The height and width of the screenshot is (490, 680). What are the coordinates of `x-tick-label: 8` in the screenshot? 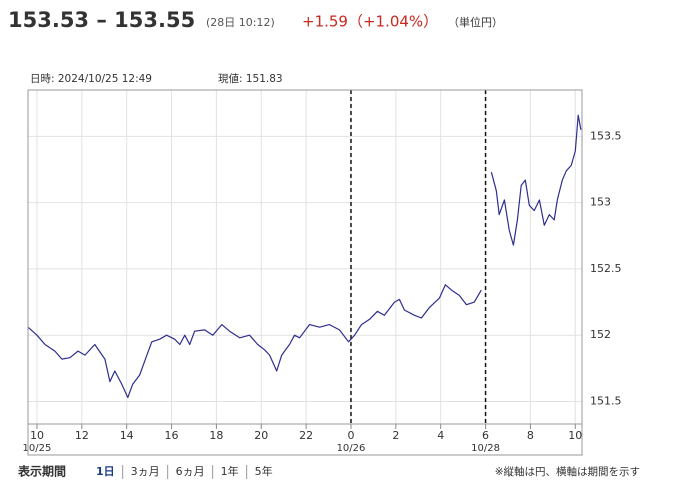 It's located at (530, 435).